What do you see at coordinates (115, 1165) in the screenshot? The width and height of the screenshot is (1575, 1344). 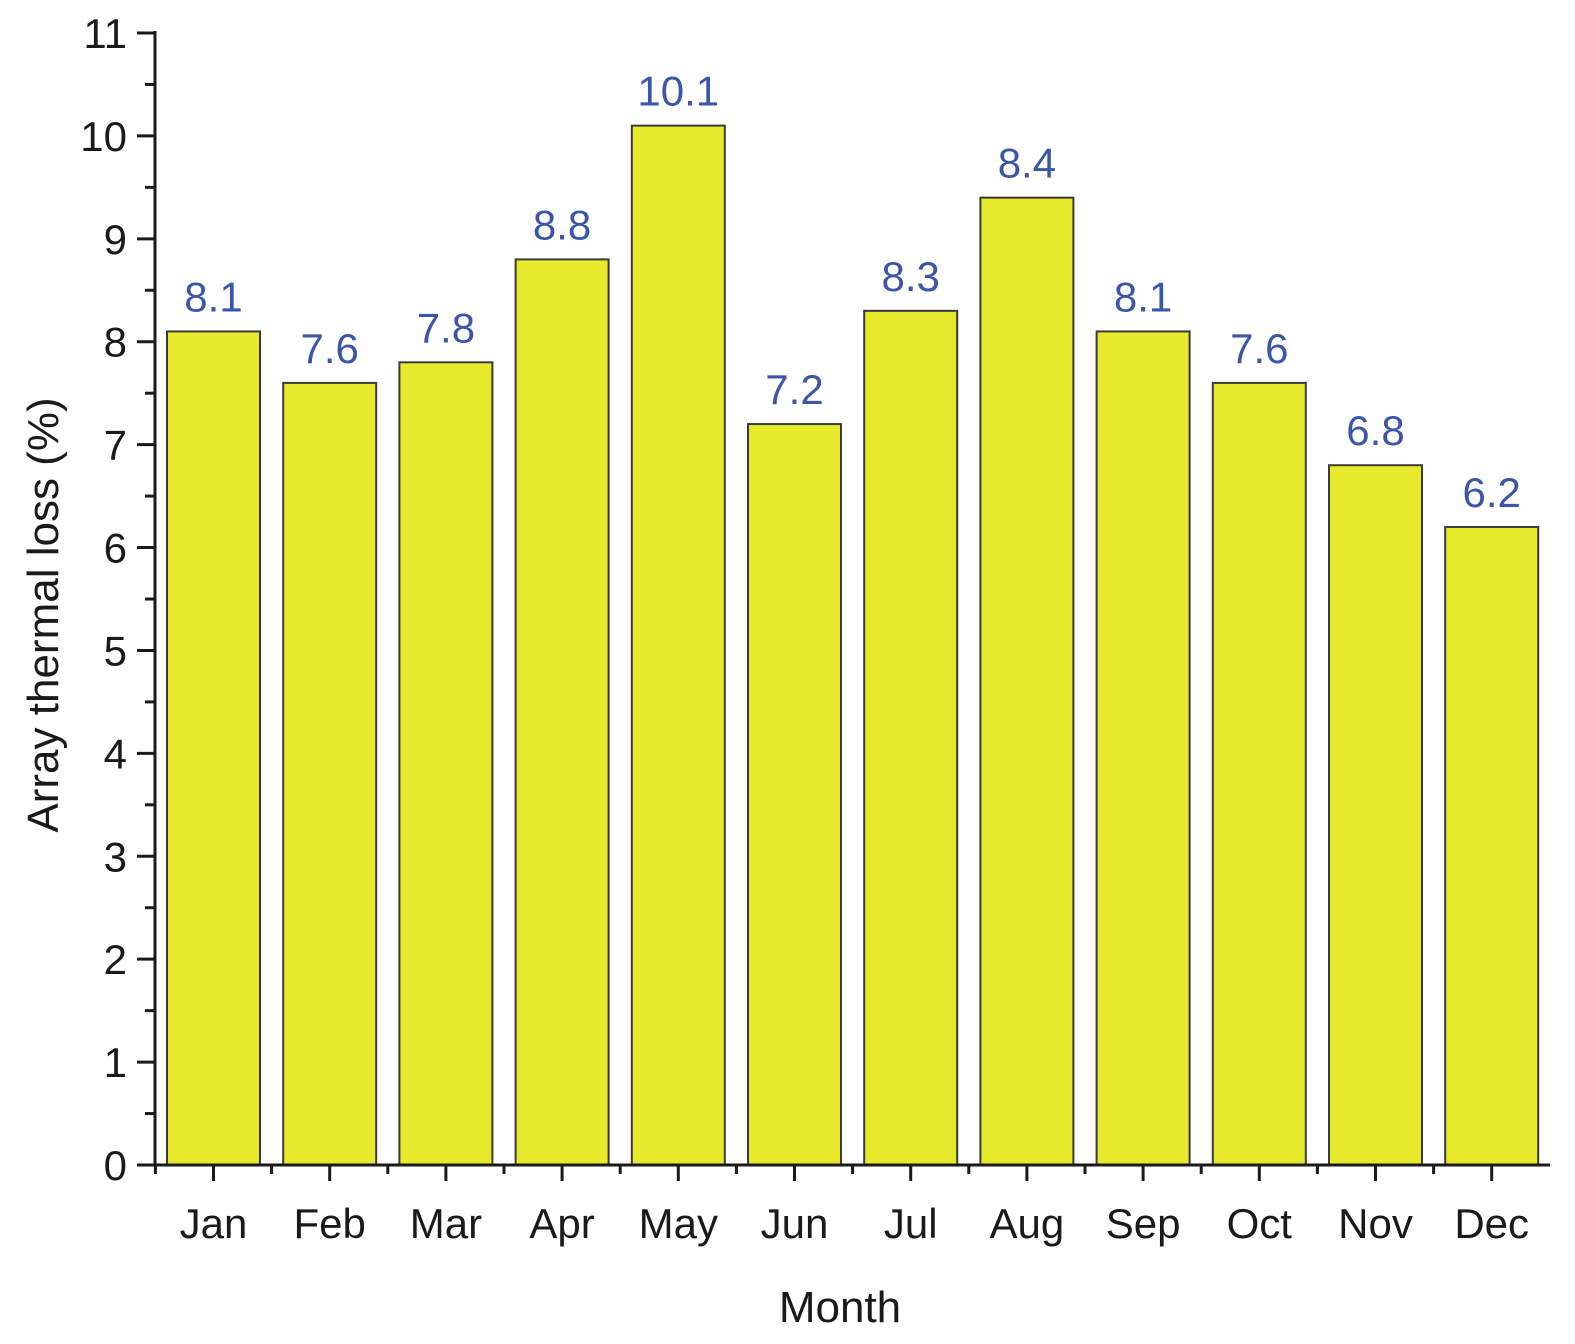 I see `y-tick-label: 0` at bounding box center [115, 1165].